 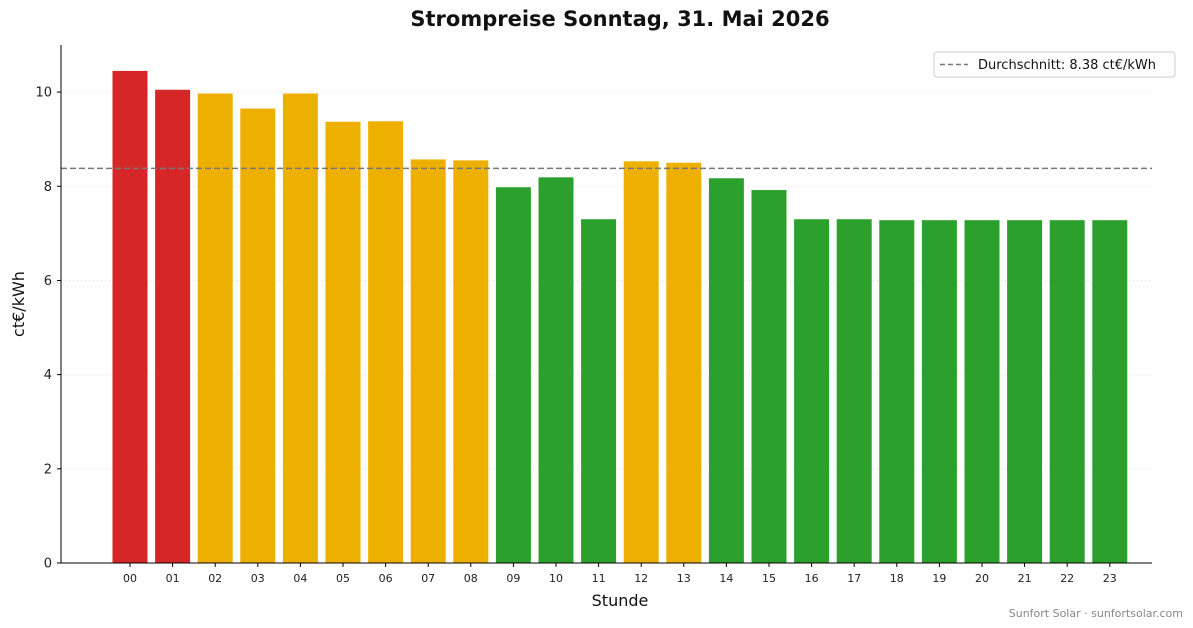 I want to click on y-tick-labels: 0 2 4 6 8 10, so click(x=48, y=329).